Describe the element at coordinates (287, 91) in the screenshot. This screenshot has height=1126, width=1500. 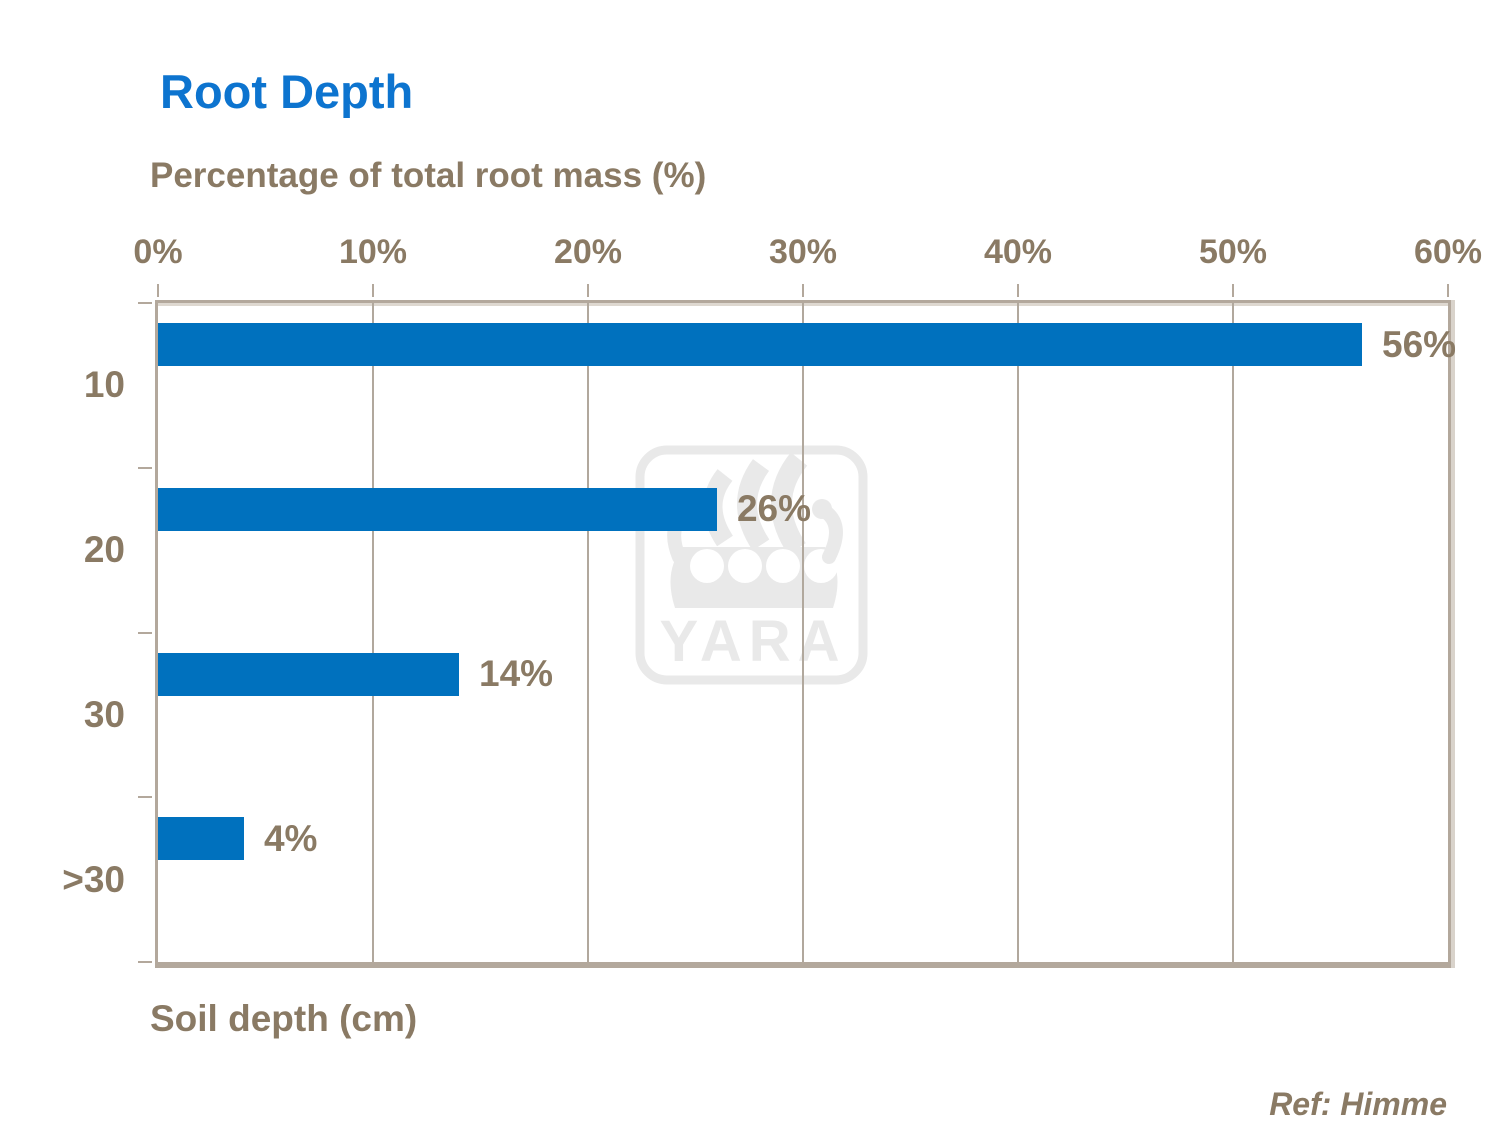
I see `page-title: Root Depth` at that location.